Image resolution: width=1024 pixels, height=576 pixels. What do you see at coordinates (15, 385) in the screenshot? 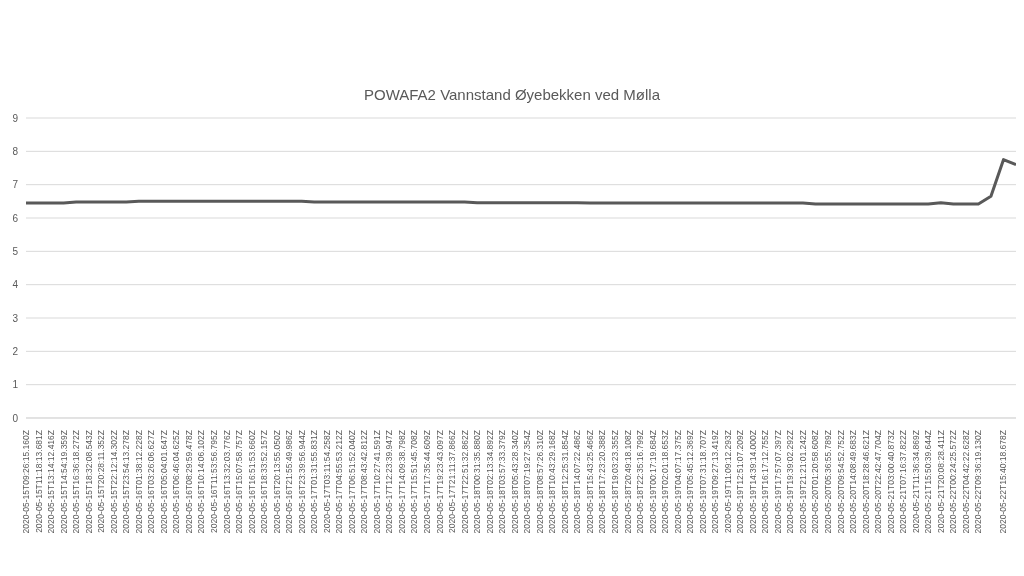
I see `y-tick-label: 1` at bounding box center [15, 385].